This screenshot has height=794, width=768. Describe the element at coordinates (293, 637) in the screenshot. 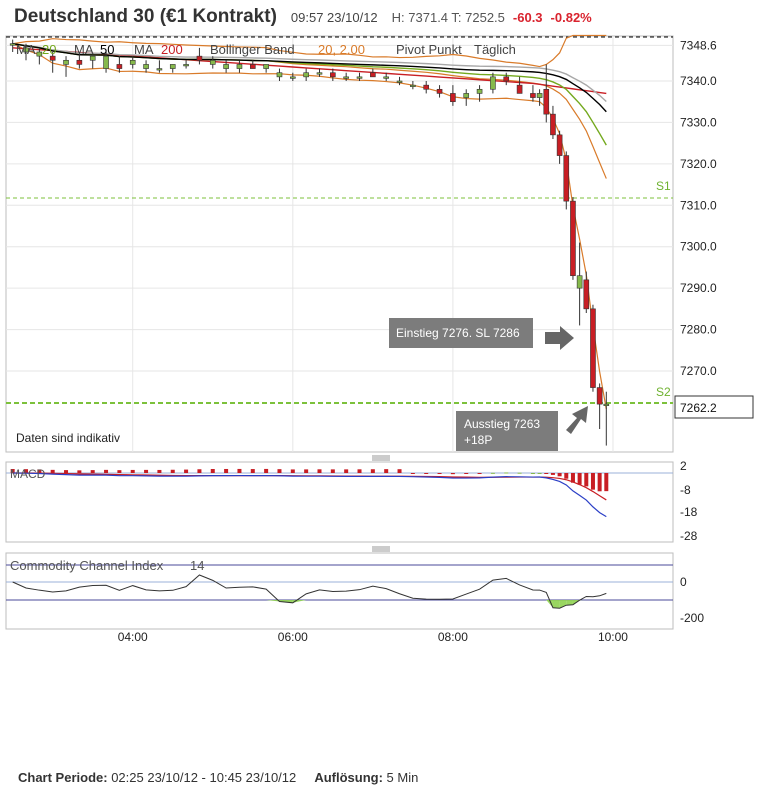

I see `x-tick-label: 06:00` at that location.